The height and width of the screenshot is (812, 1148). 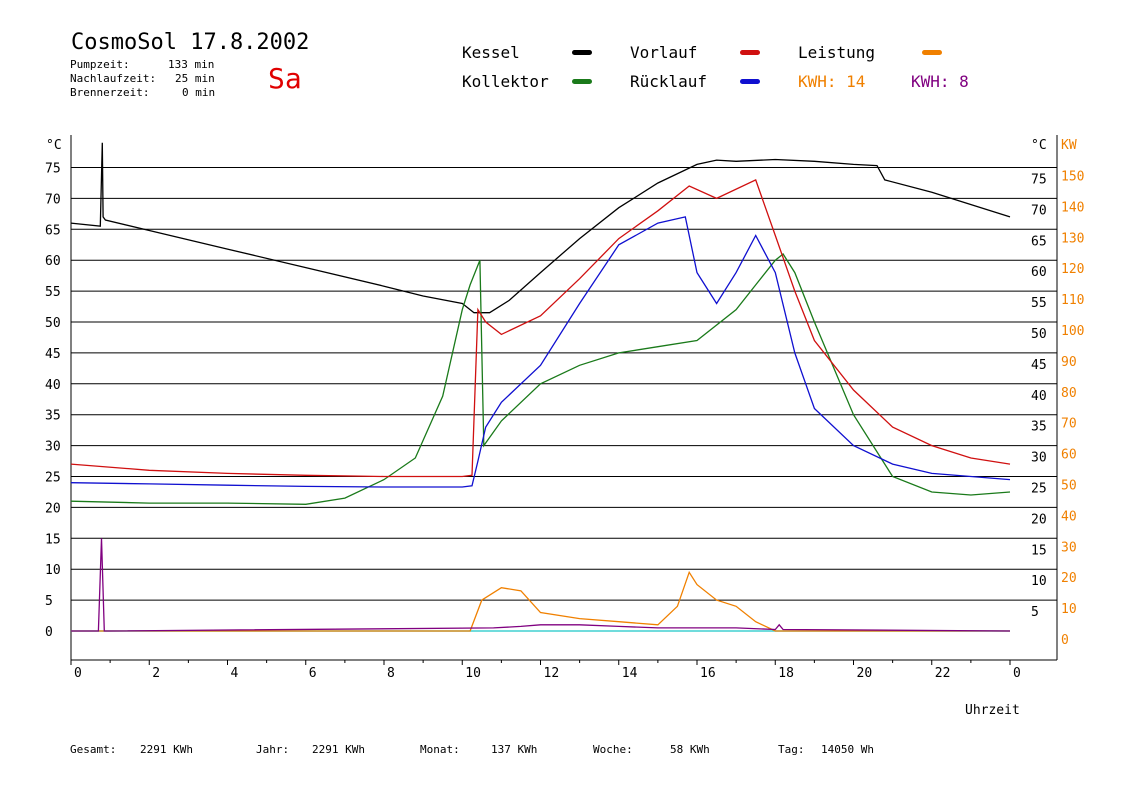 I want to click on chart-title: CosmoSol 17.8.2002, so click(x=190, y=42).